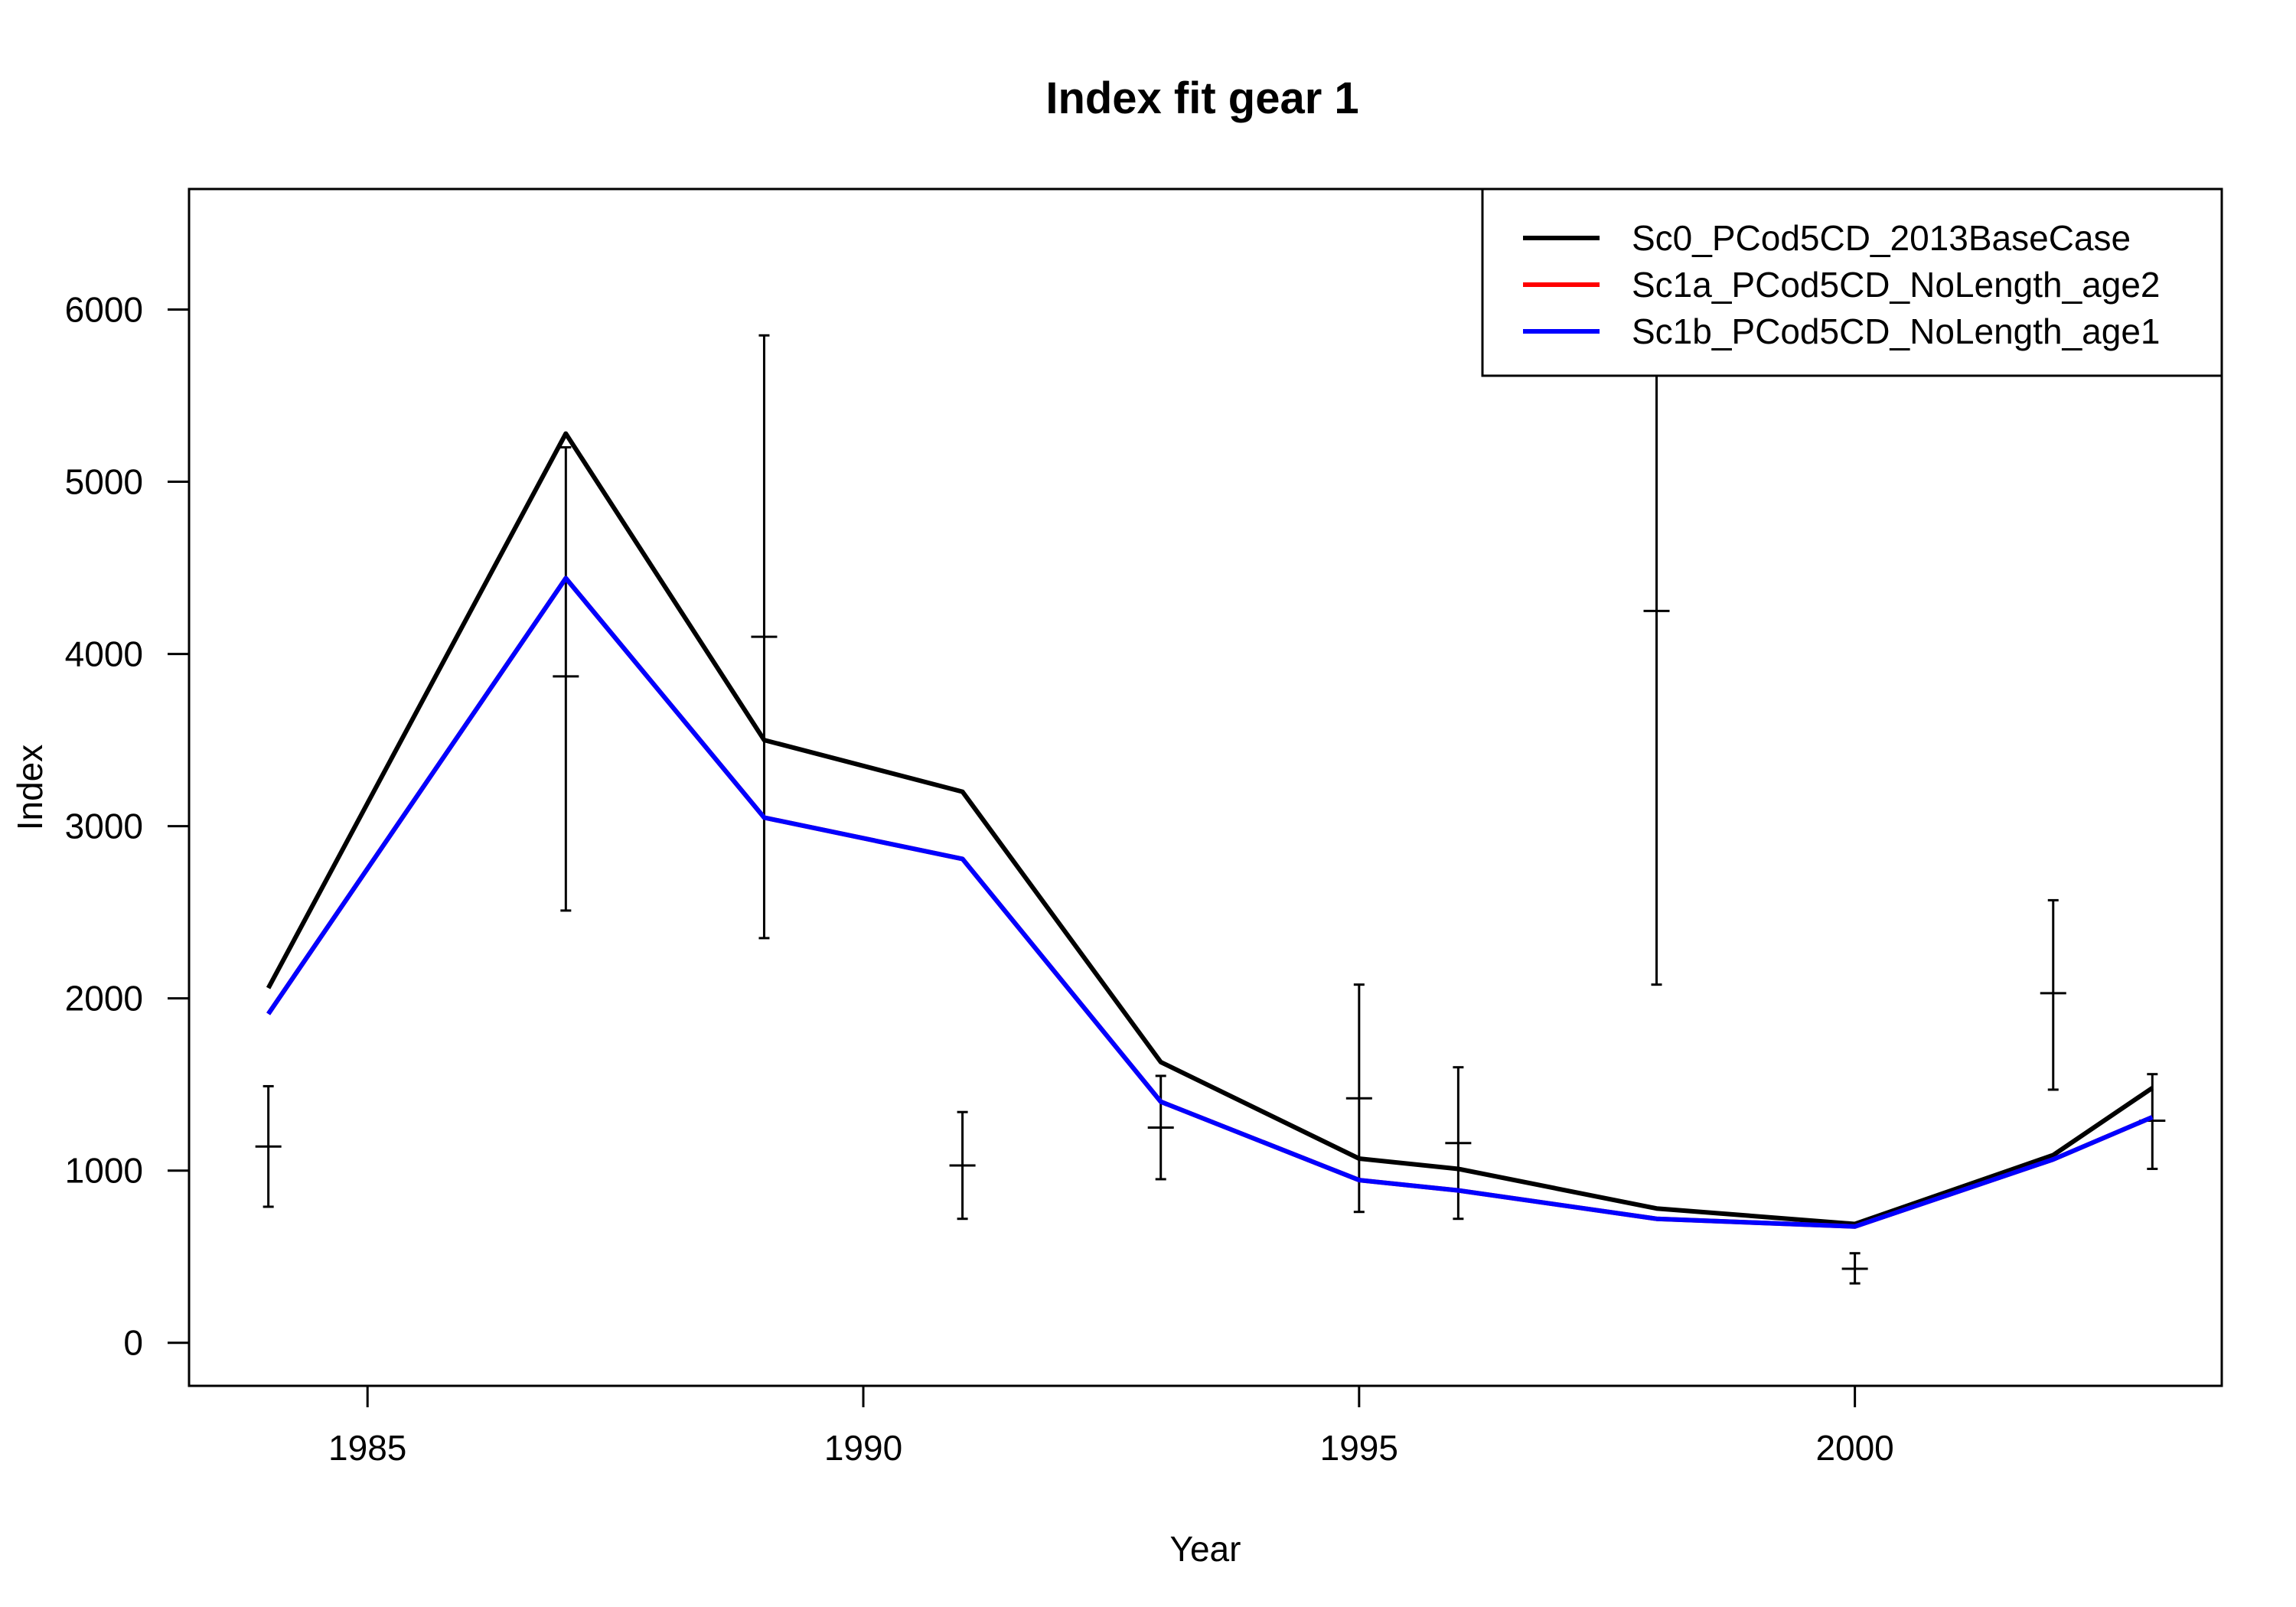  I want to click on y-tick-label: 0, so click(133, 1343).